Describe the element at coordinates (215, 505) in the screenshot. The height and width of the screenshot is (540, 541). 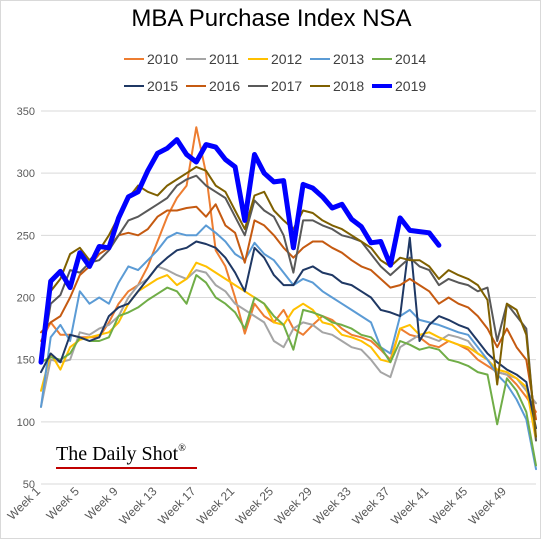
I see `x-tick-label: Week 21` at that location.